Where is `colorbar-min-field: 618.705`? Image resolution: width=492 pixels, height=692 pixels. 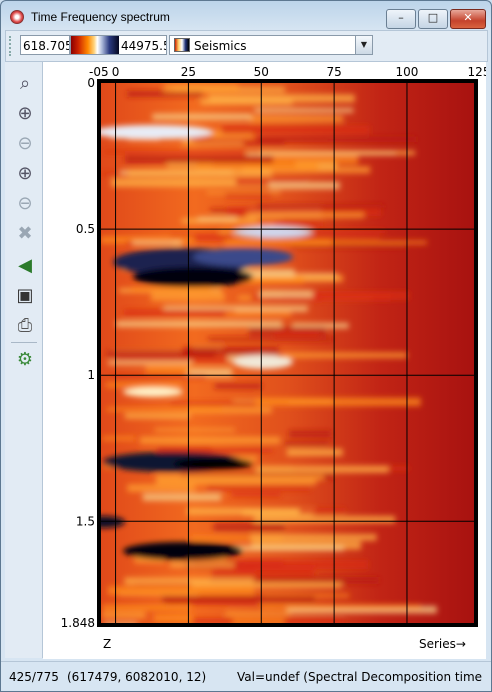 colorbar-min-field: 618.705 is located at coordinates (45, 45).